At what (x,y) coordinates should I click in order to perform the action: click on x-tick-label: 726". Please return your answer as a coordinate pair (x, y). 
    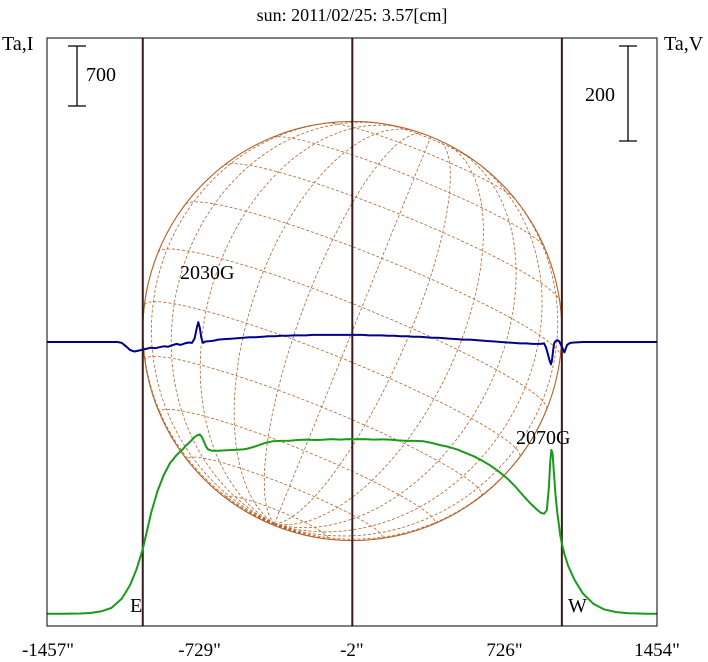
    Looking at the image, I should click on (504, 650).